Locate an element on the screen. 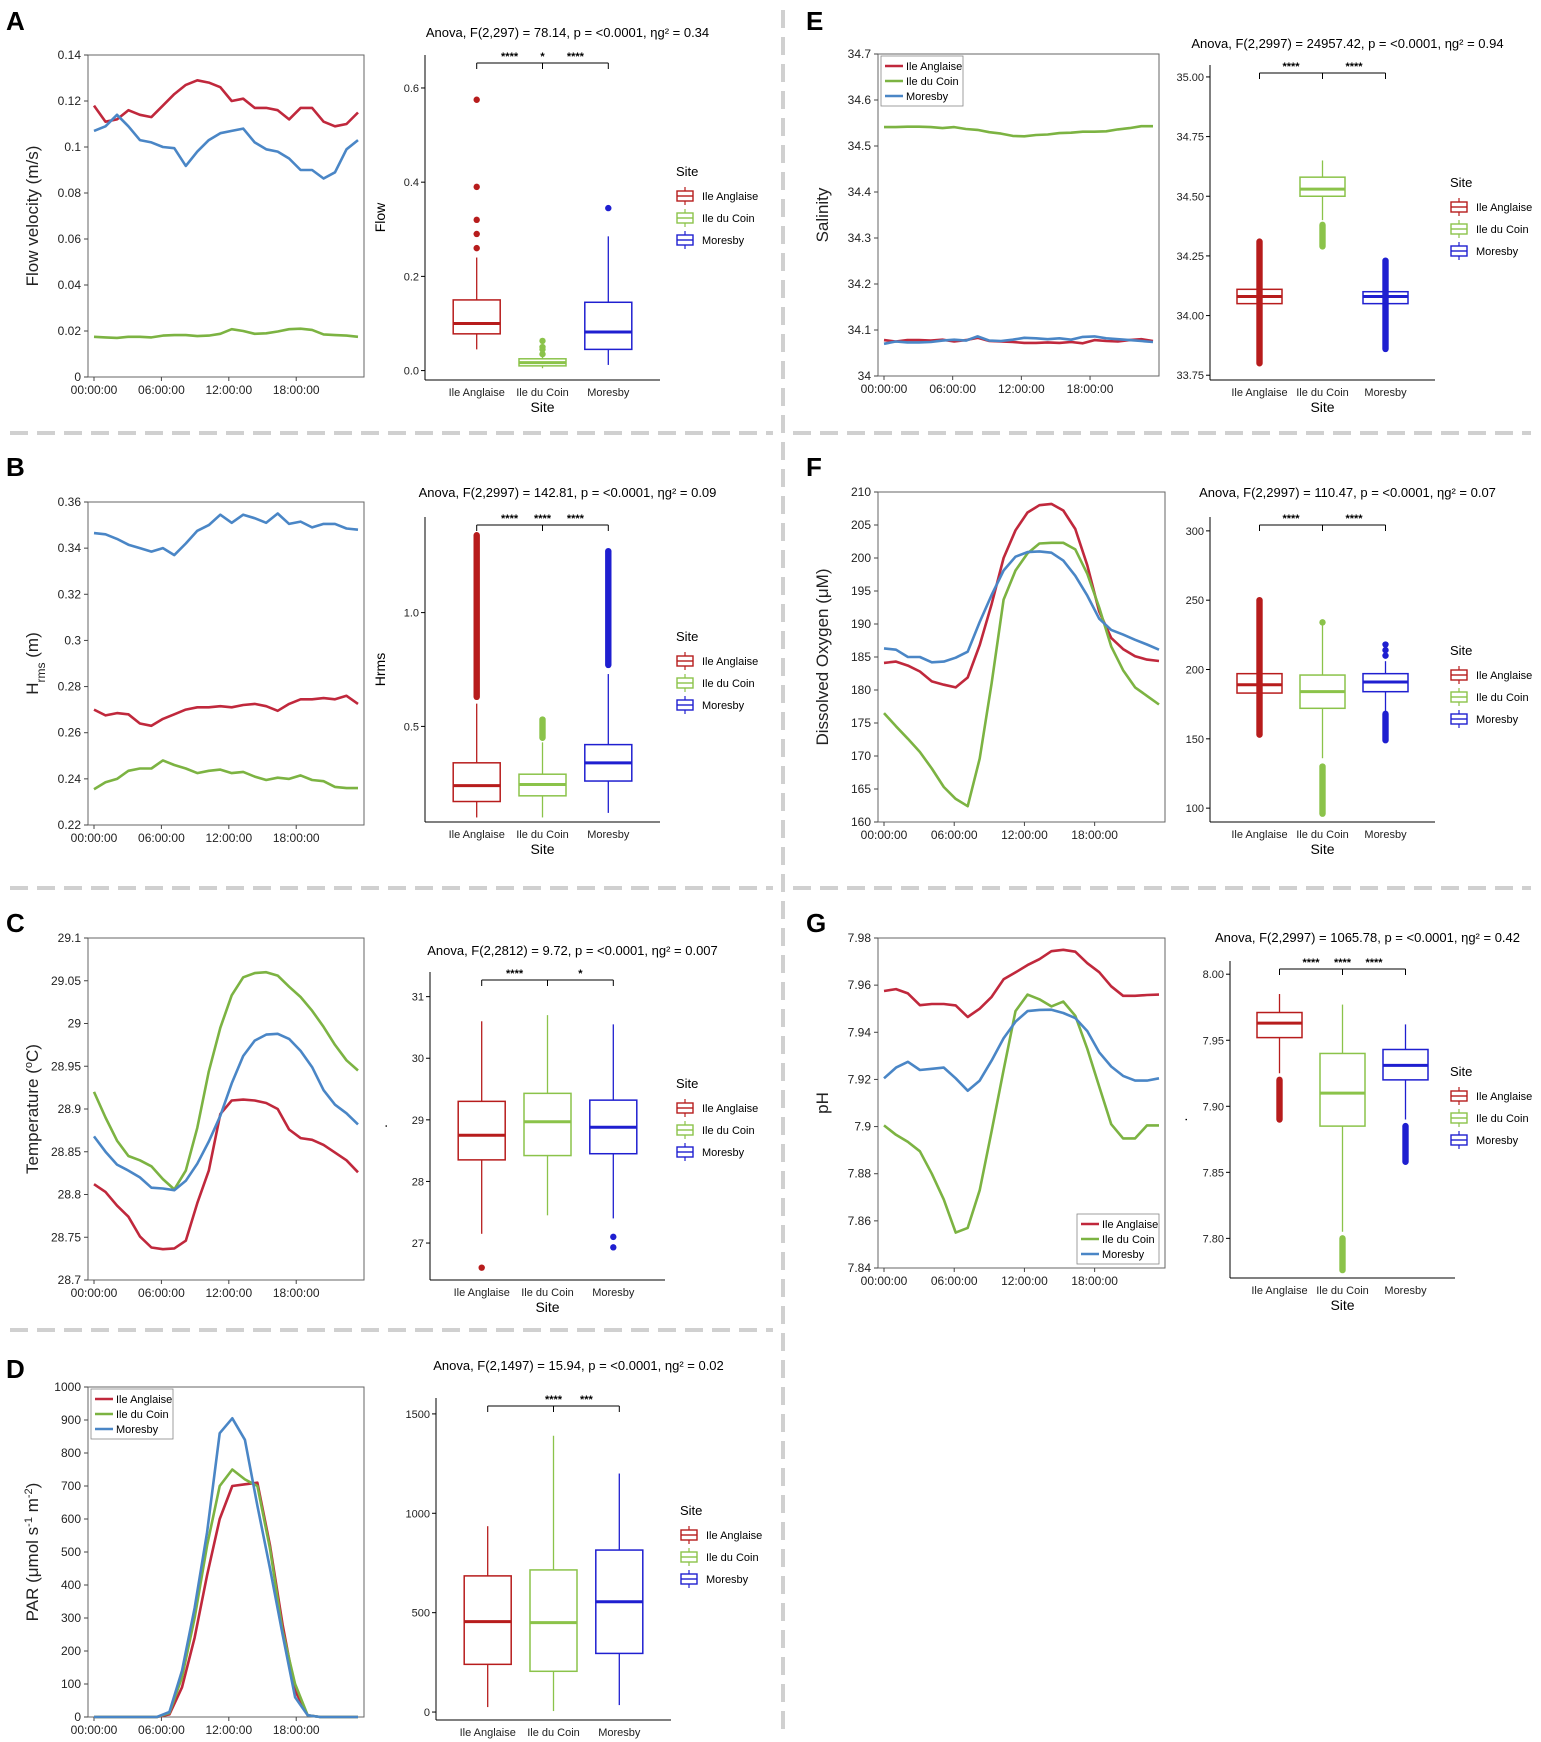 The image size is (1541, 1742). y-tick-label: 900 is located at coordinates (71, 1420).